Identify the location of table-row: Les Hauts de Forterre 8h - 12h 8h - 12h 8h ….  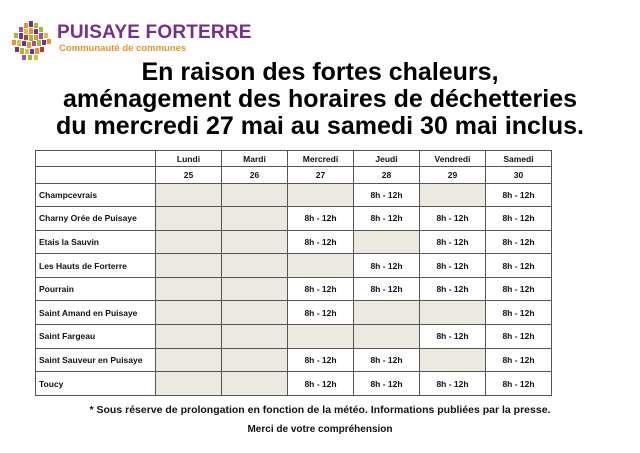
(293, 265).